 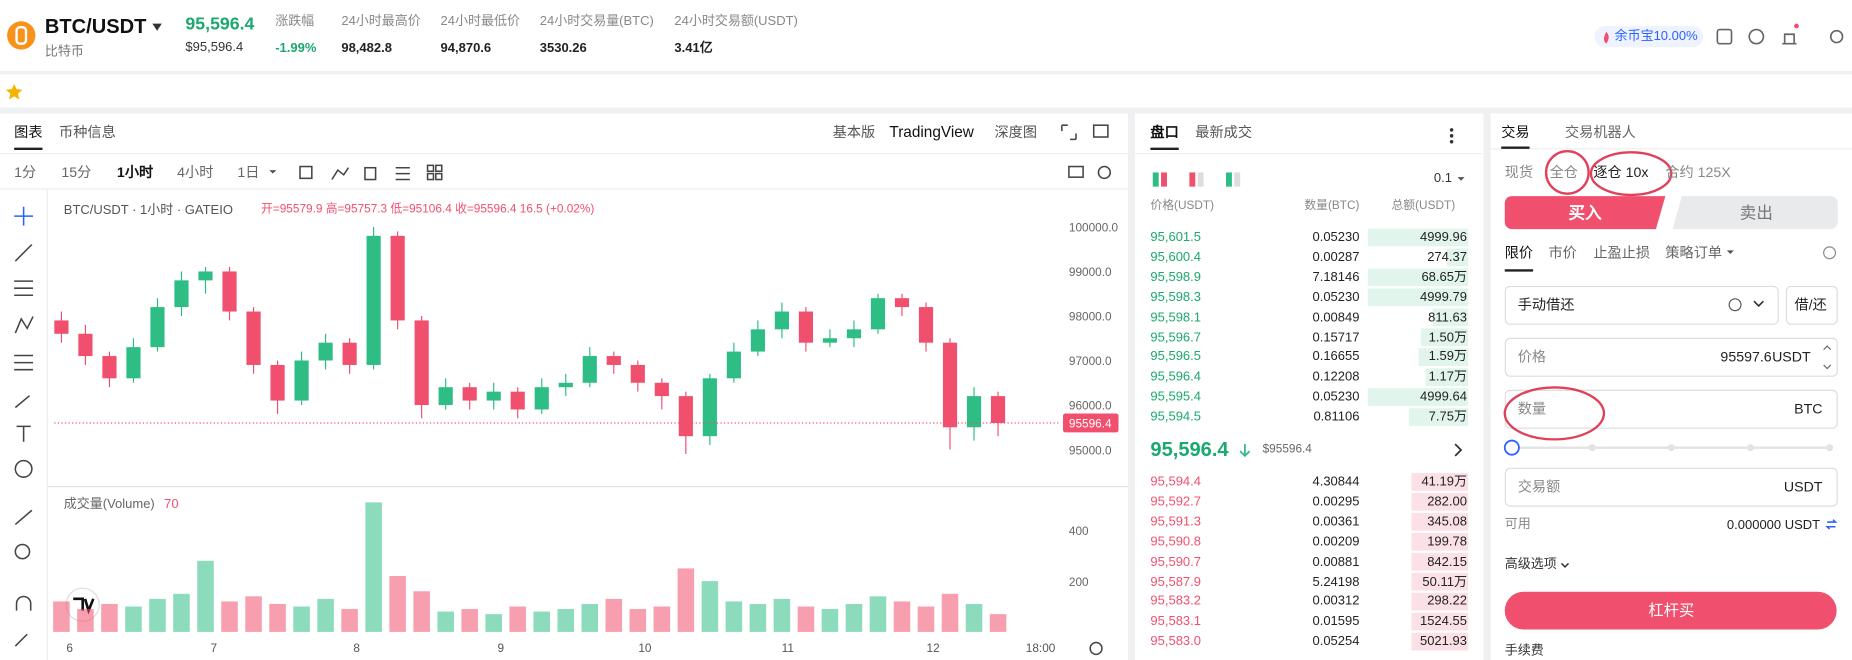 I want to click on borrow-btn: 借/还, so click(x=1810, y=304).